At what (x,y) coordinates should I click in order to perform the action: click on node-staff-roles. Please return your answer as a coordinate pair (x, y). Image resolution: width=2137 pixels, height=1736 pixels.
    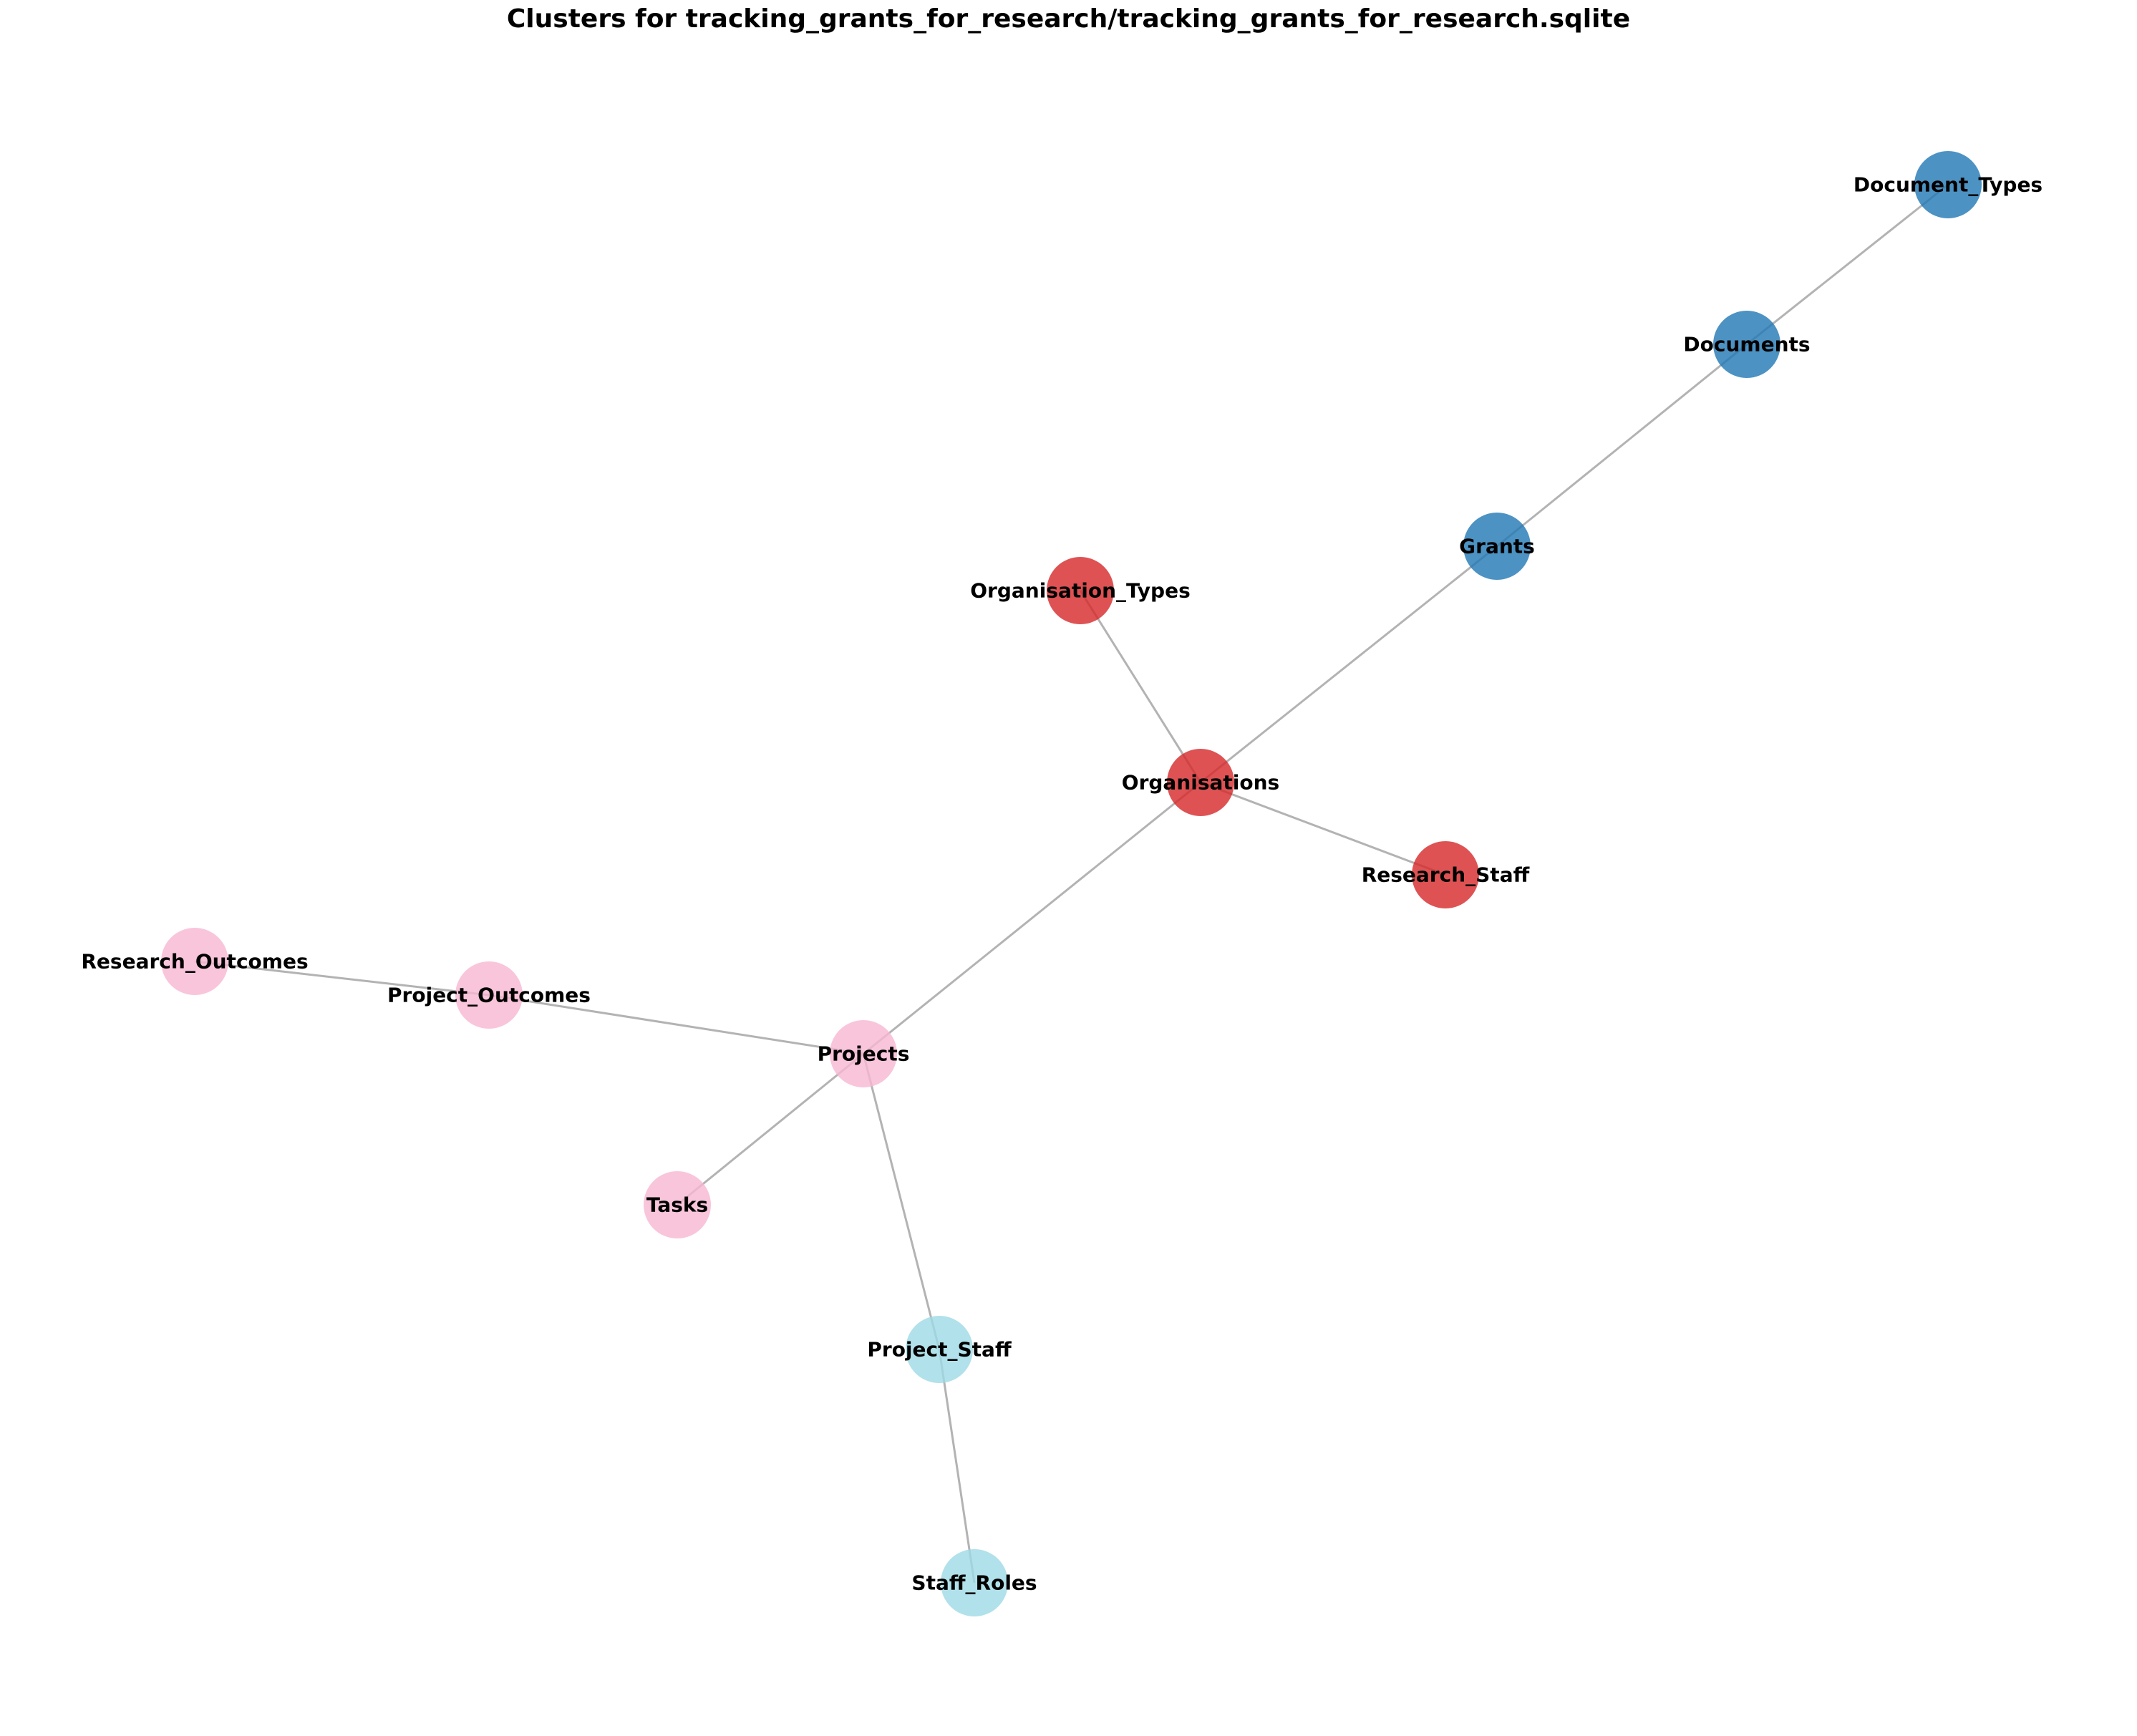
    Looking at the image, I should click on (975, 1582).